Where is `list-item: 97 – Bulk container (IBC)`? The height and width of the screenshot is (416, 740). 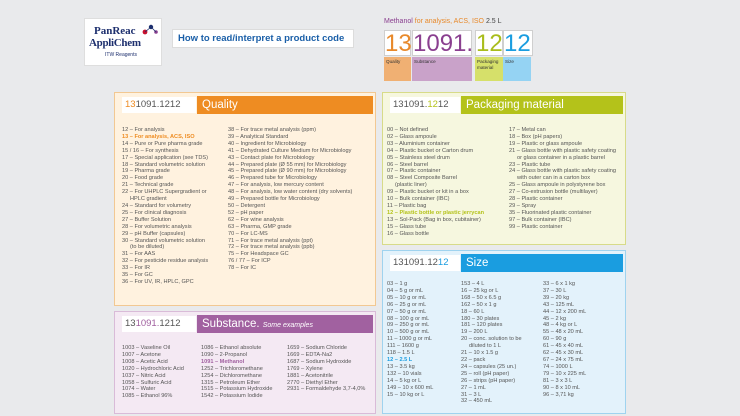 list-item: 97 – Bulk container (IBC) is located at coordinates (540, 219).